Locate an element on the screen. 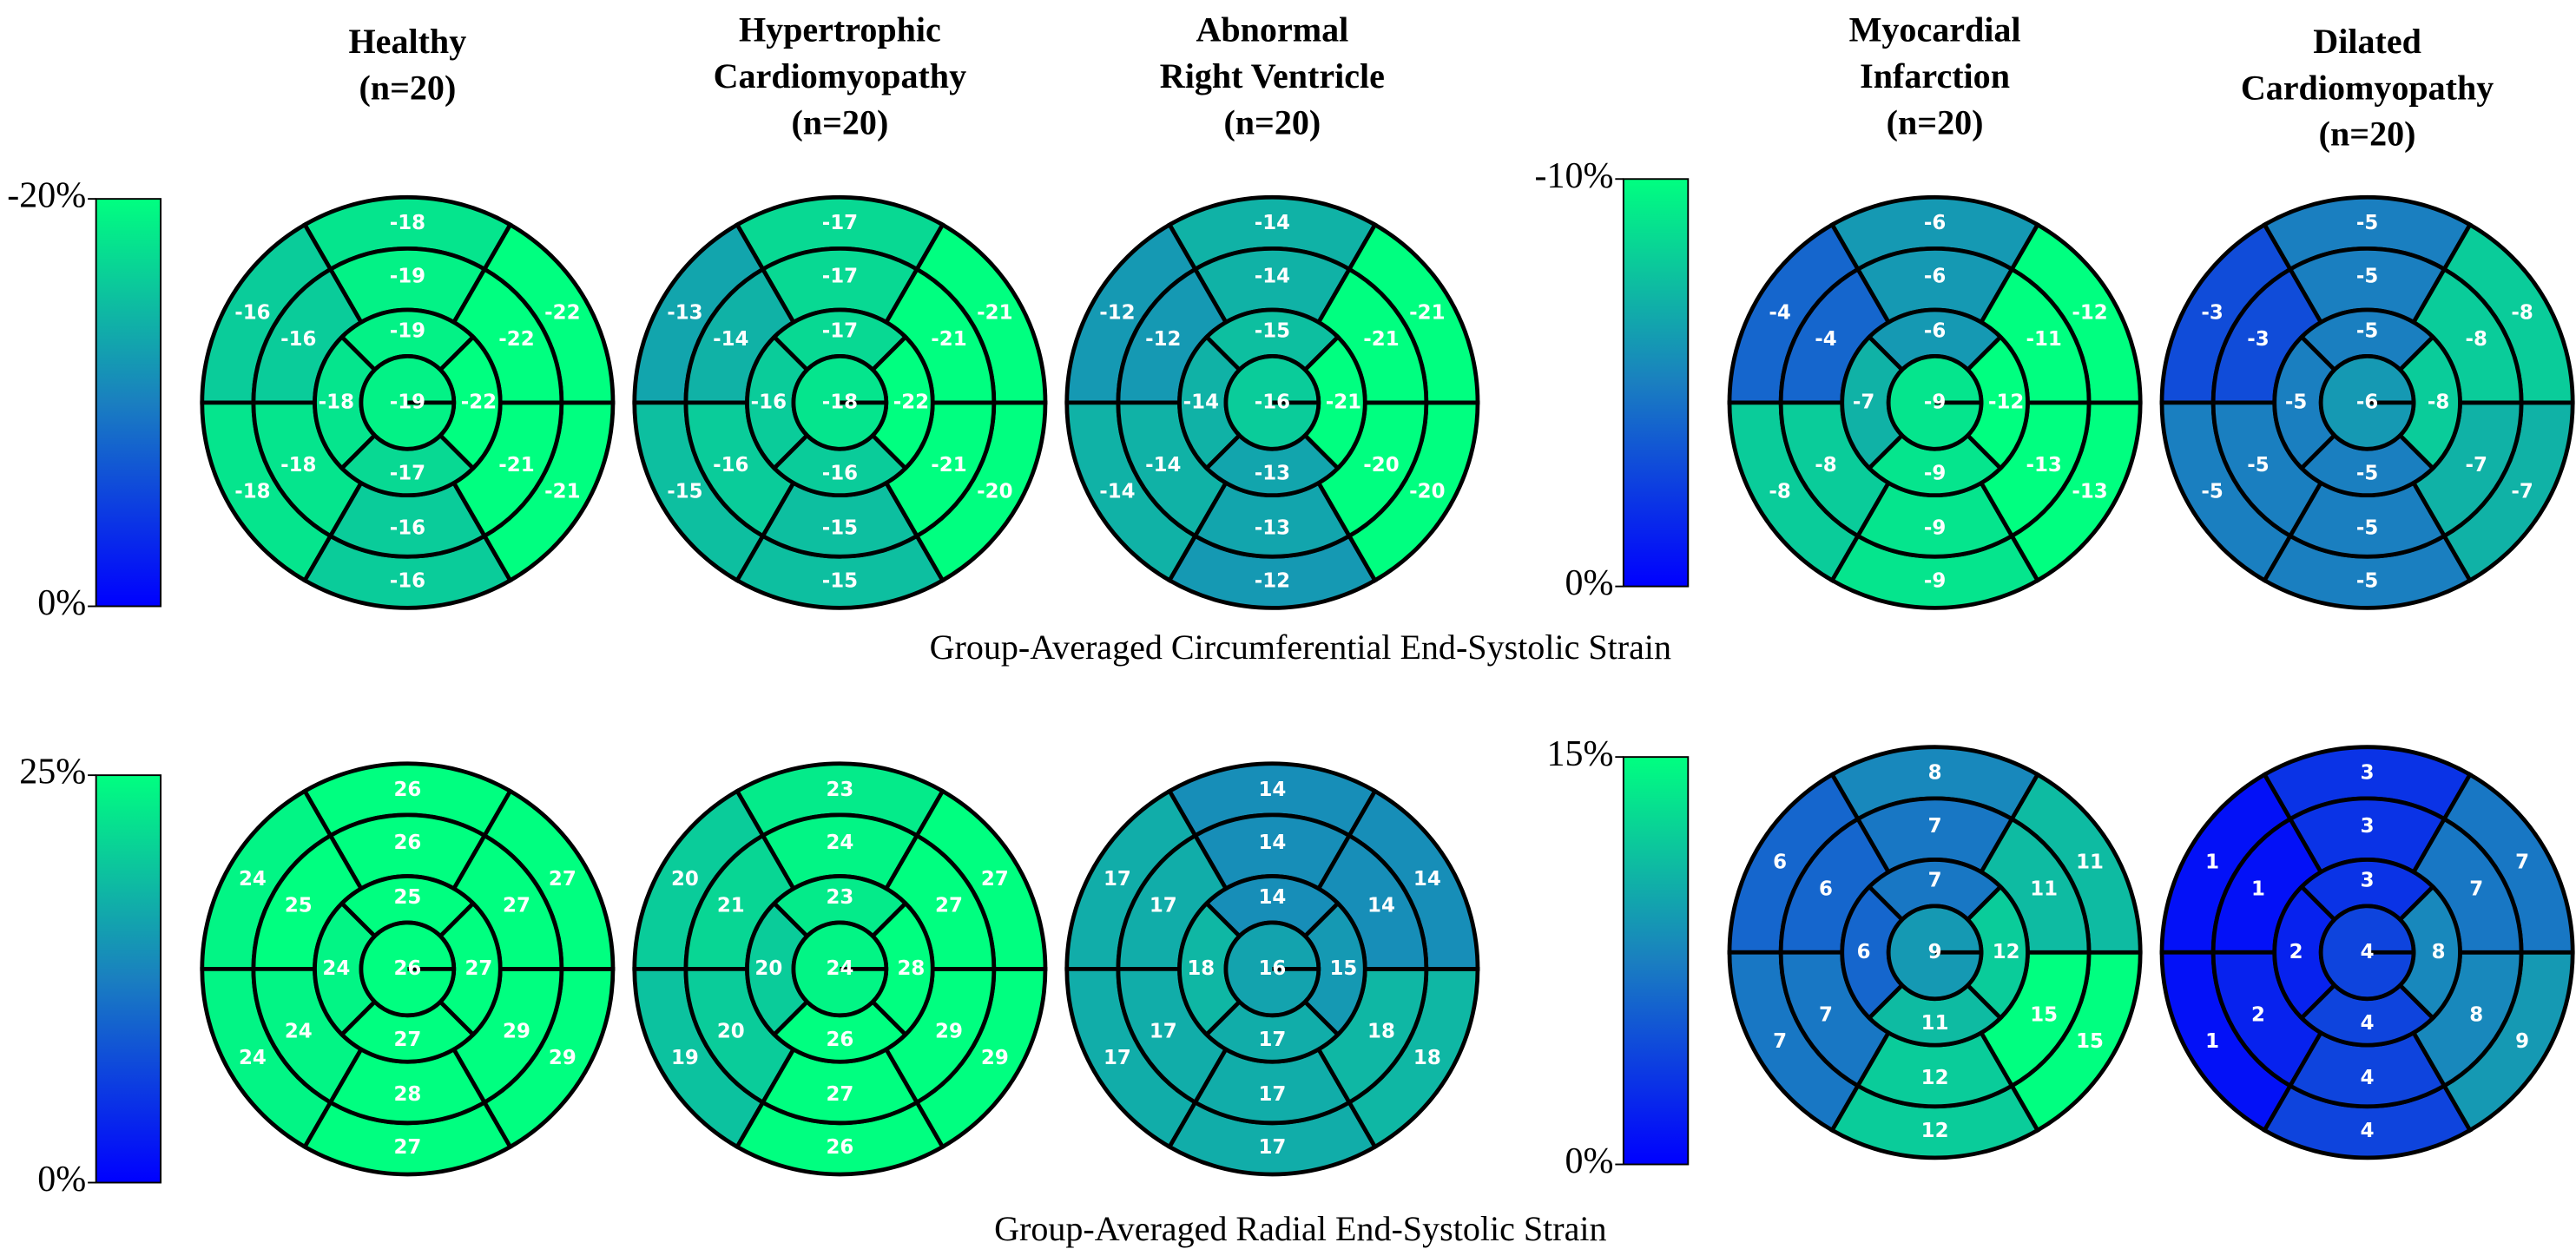 This screenshot has width=2576, height=1249. segment-label: -3 is located at coordinates (2258, 339).